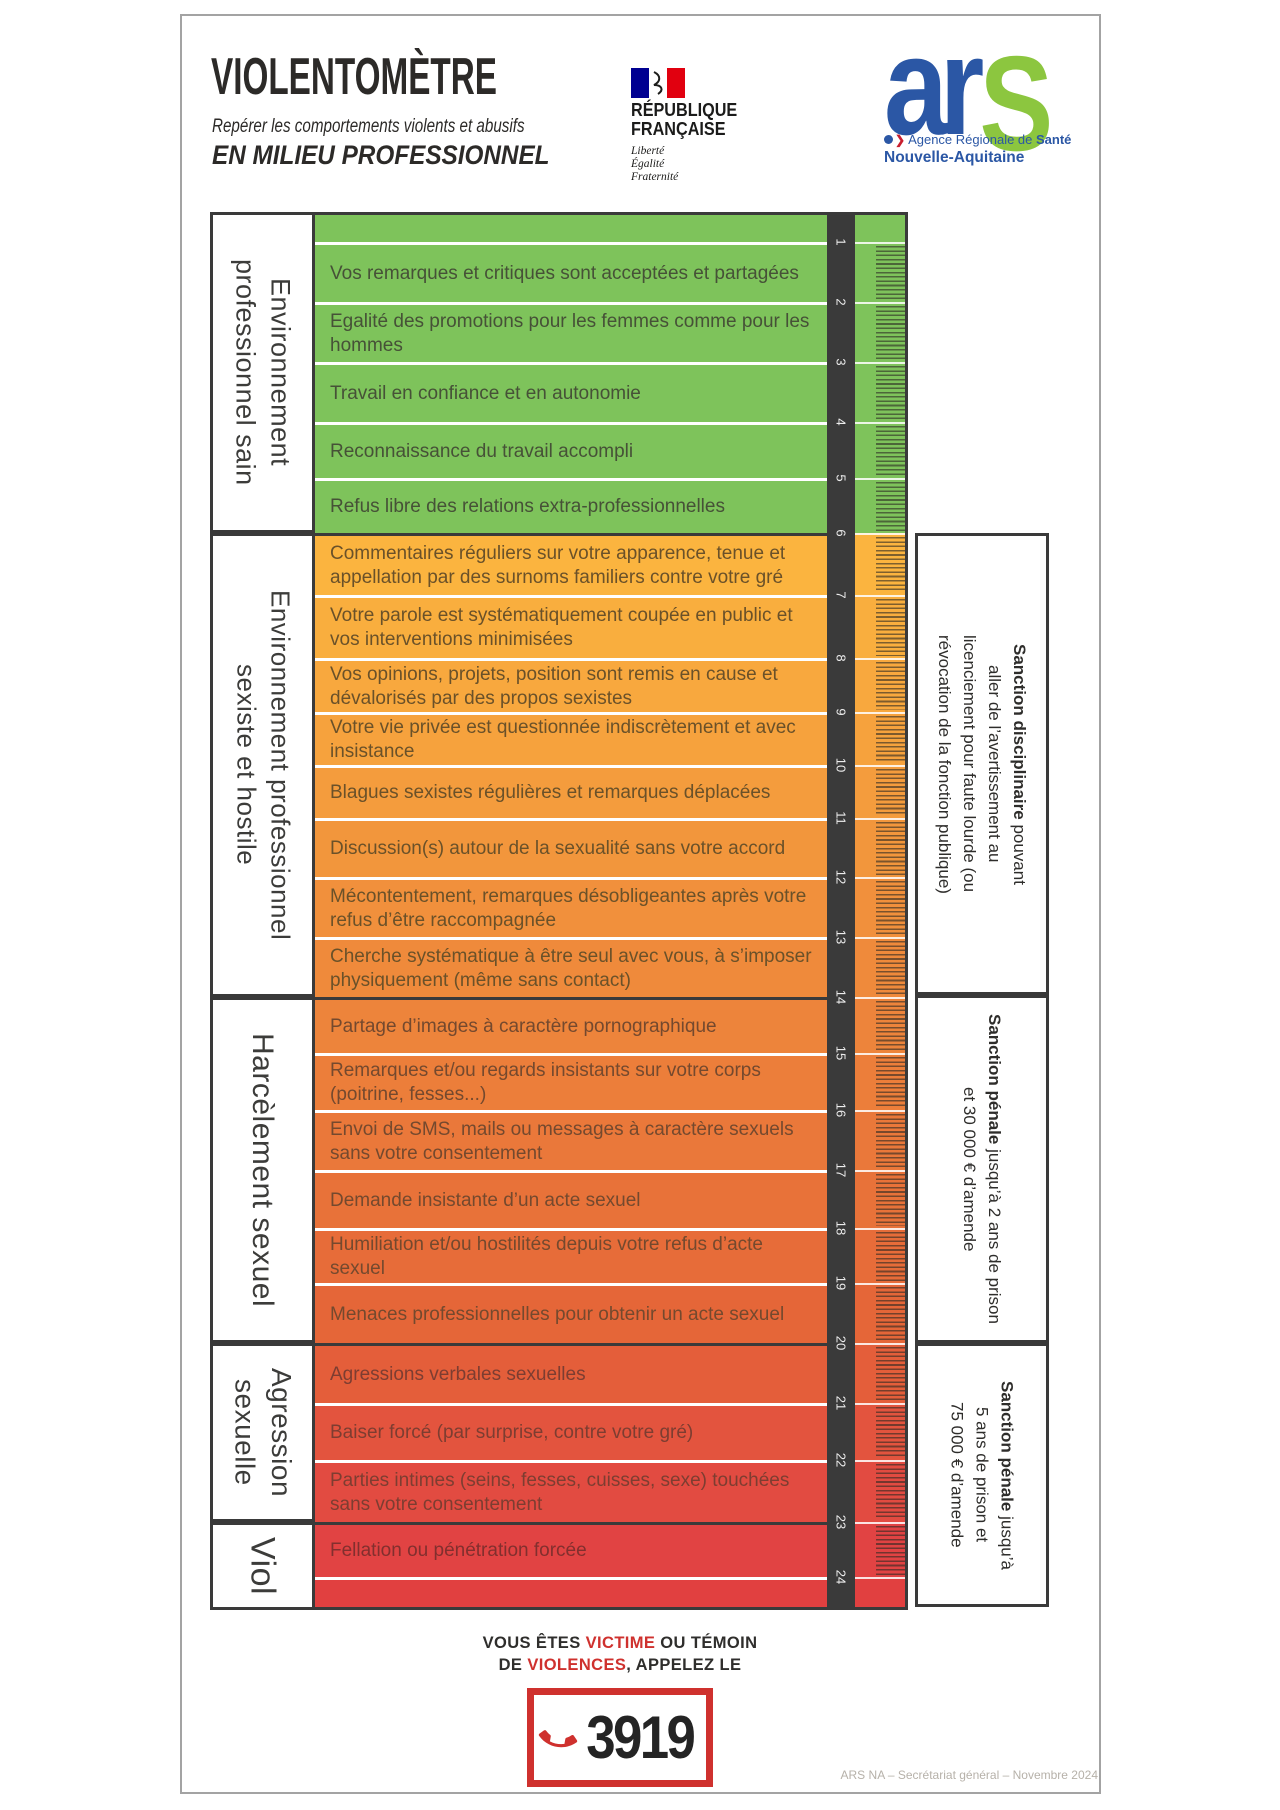 Image resolution: width=1280 pixels, height=1810 pixels. I want to click on category-label-text: Harcèlement sexuel, so click(262, 1170).